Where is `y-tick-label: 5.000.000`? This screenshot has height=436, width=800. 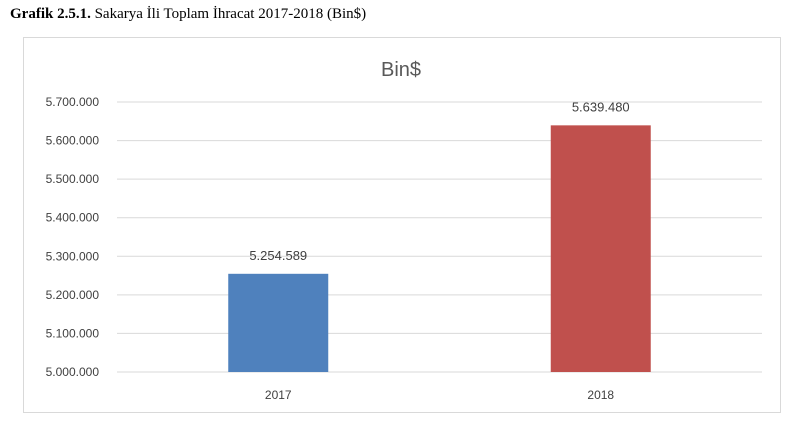
y-tick-label: 5.000.000 is located at coordinates (73, 372).